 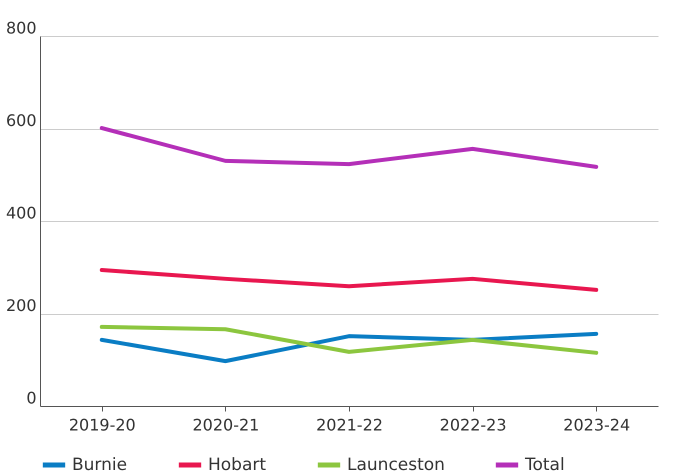 I want to click on y-tick-label: 400, so click(x=21, y=213).